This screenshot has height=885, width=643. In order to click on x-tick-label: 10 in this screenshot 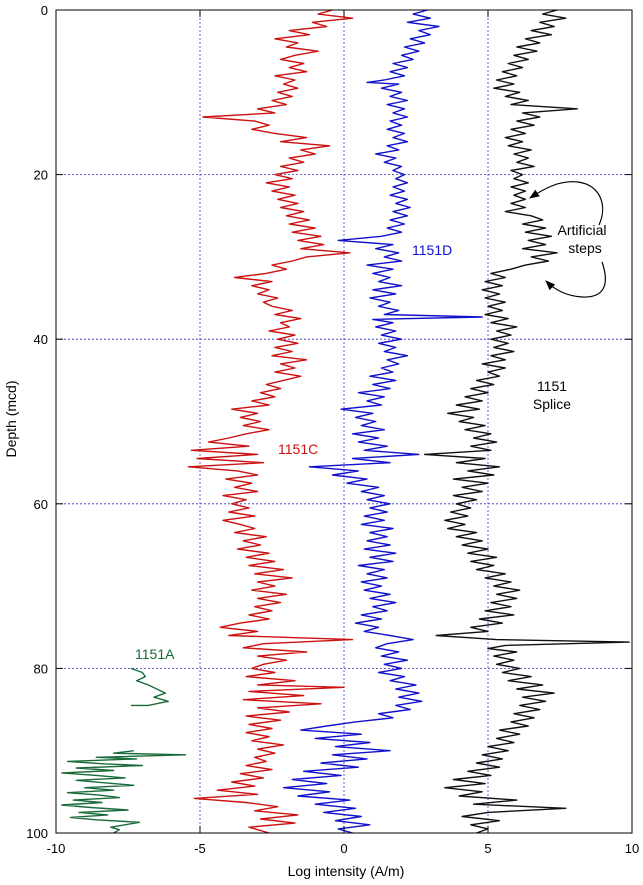, I will do `click(632, 848)`.